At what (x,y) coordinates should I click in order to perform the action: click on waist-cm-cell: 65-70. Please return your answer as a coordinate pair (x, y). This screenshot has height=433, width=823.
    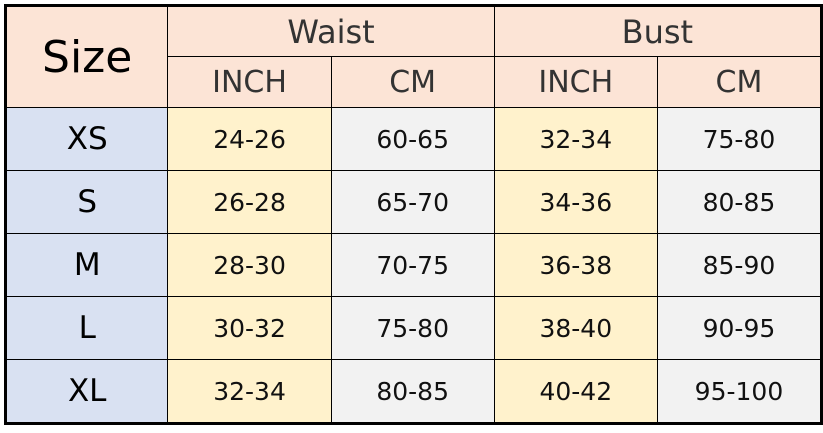
    Looking at the image, I should click on (412, 202).